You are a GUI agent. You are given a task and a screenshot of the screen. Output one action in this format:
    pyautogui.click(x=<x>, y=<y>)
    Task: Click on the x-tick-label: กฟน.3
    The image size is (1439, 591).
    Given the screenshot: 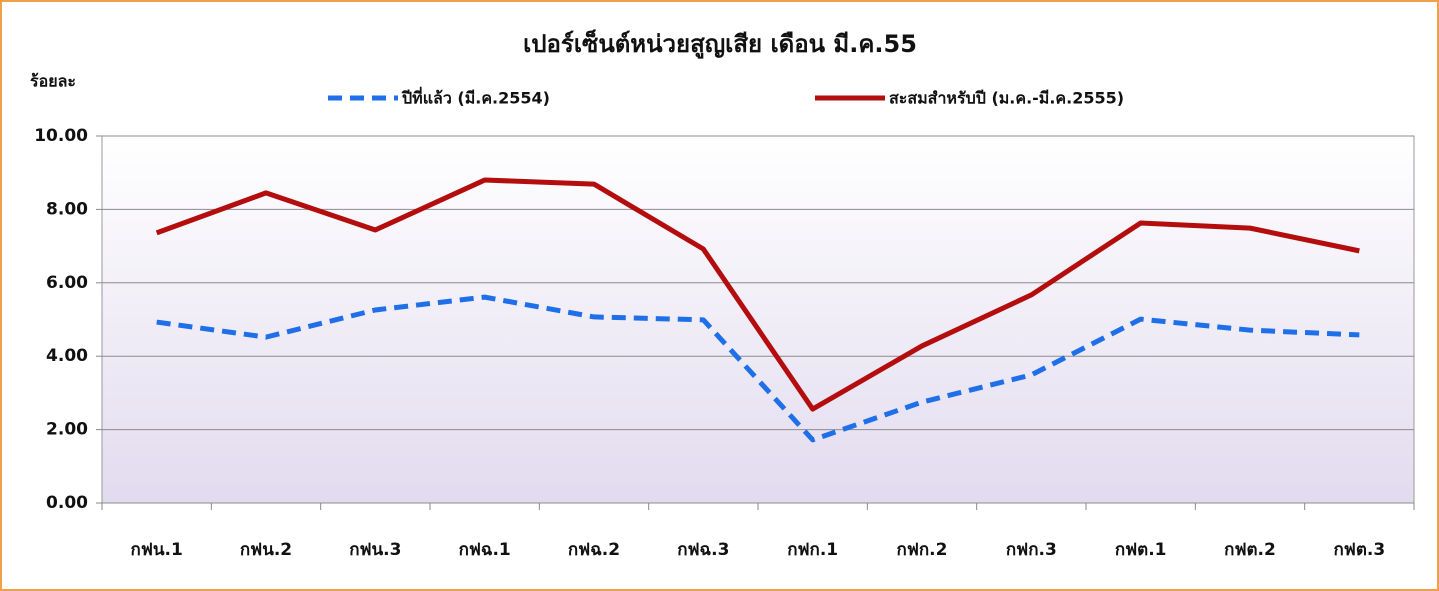 What is the action you would take?
    pyautogui.click(x=375, y=550)
    